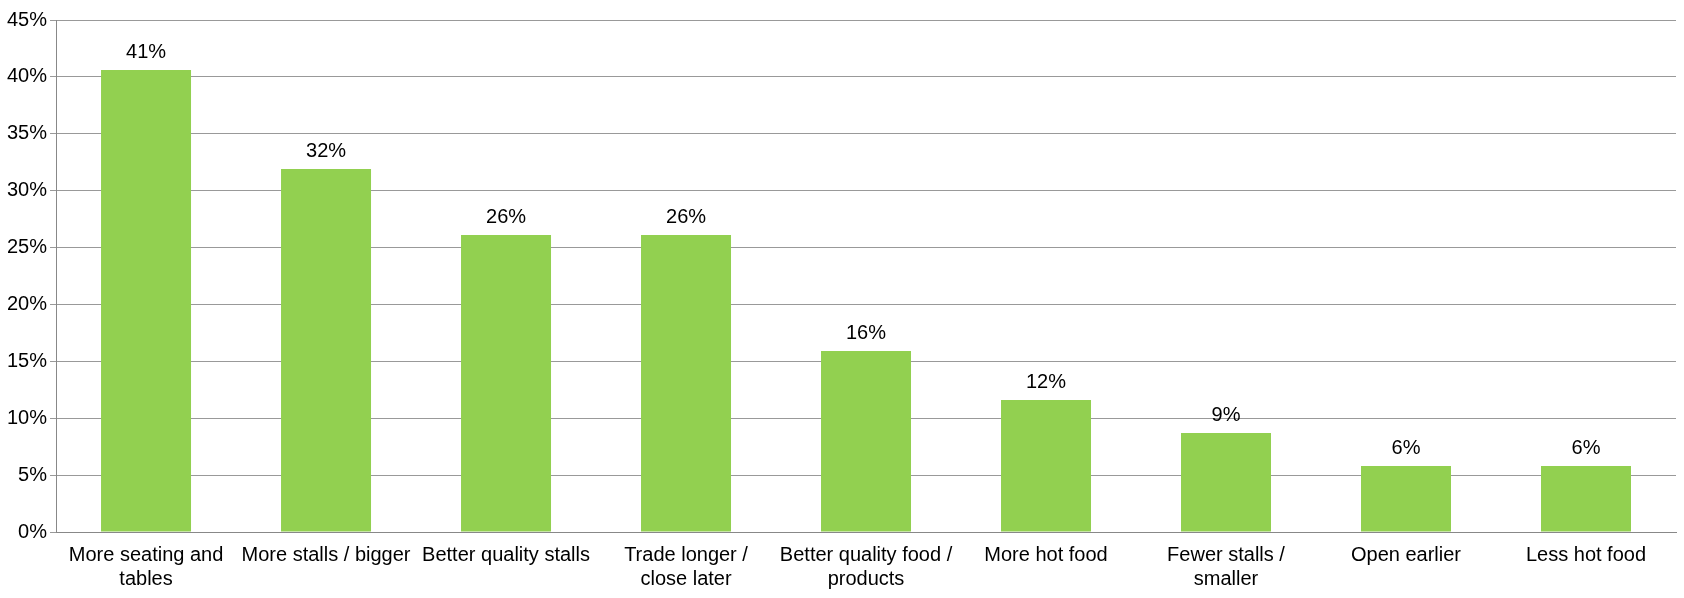  What do you see at coordinates (1406, 553) in the screenshot?
I see `x-tick-label: Open earlier` at bounding box center [1406, 553].